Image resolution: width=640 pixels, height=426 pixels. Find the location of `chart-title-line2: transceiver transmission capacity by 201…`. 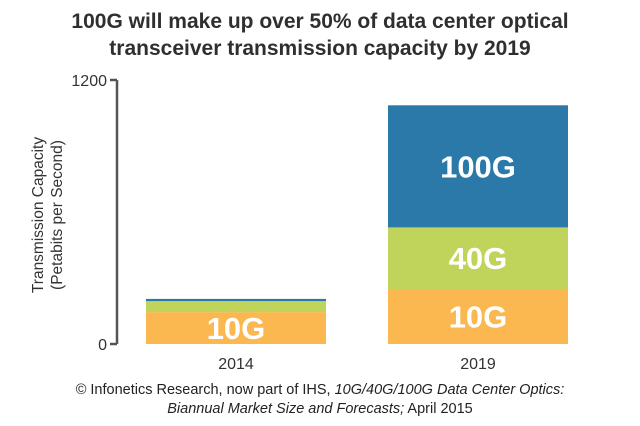

chart-title-line2: transceiver transmission capacity by 201… is located at coordinates (320, 48).